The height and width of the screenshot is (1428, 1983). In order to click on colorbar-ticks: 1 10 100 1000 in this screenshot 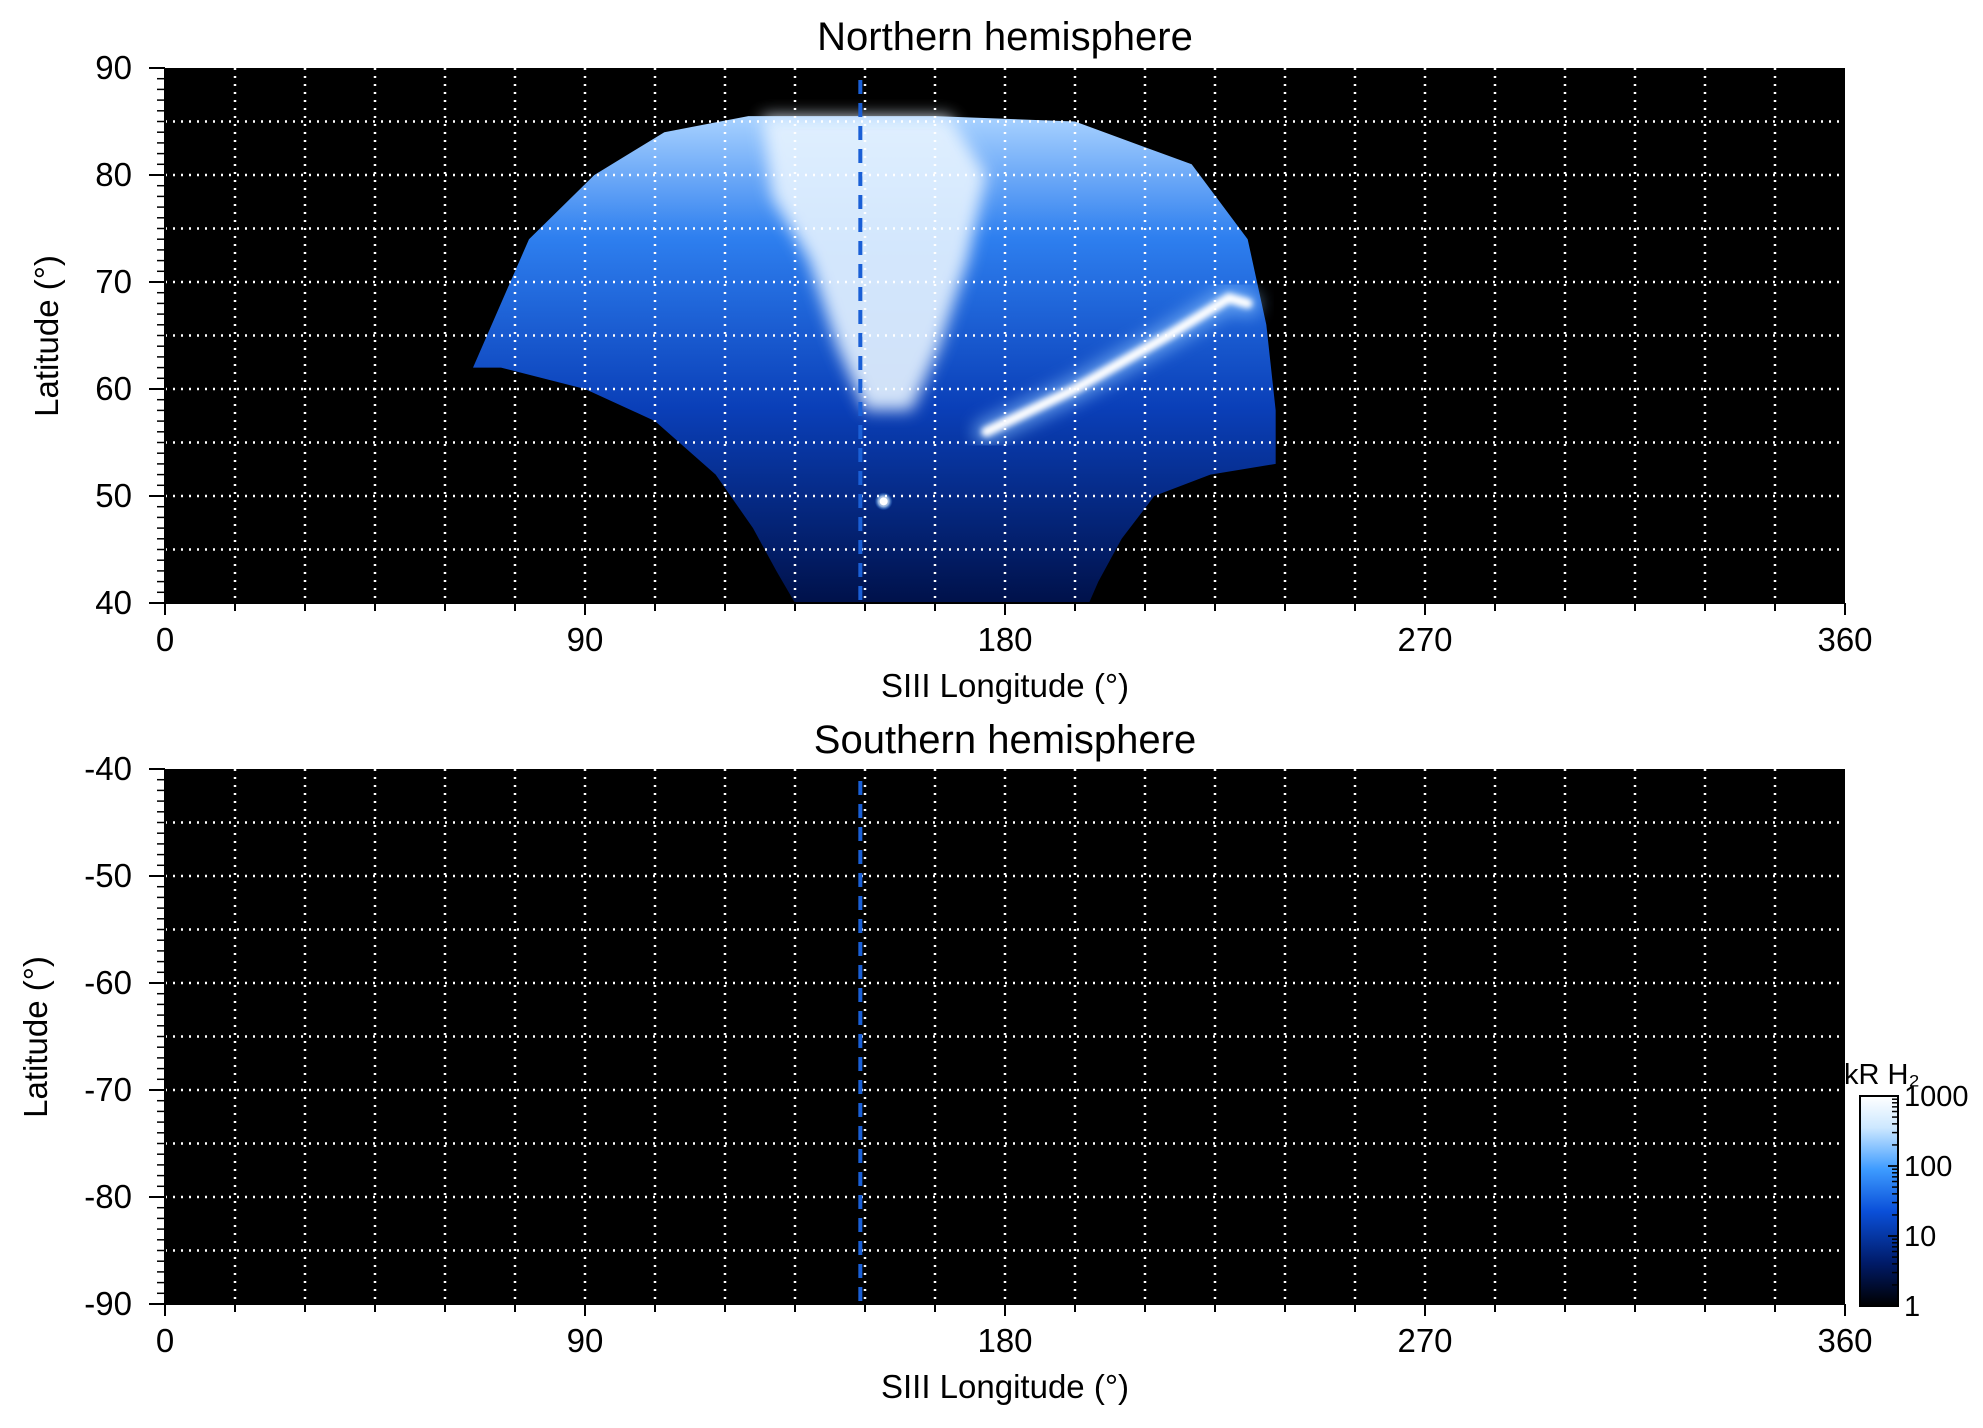, I will do `click(1928, 1202)`.